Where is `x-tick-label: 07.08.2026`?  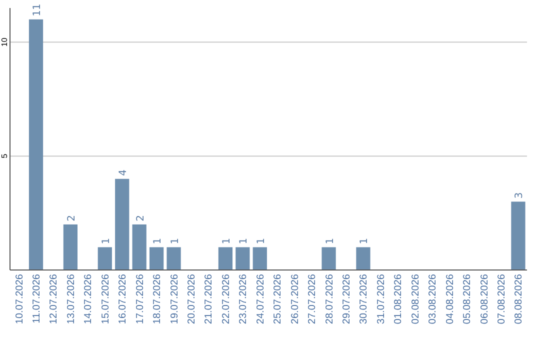
x-tick-label: 07.08.2026 is located at coordinates (502, 299).